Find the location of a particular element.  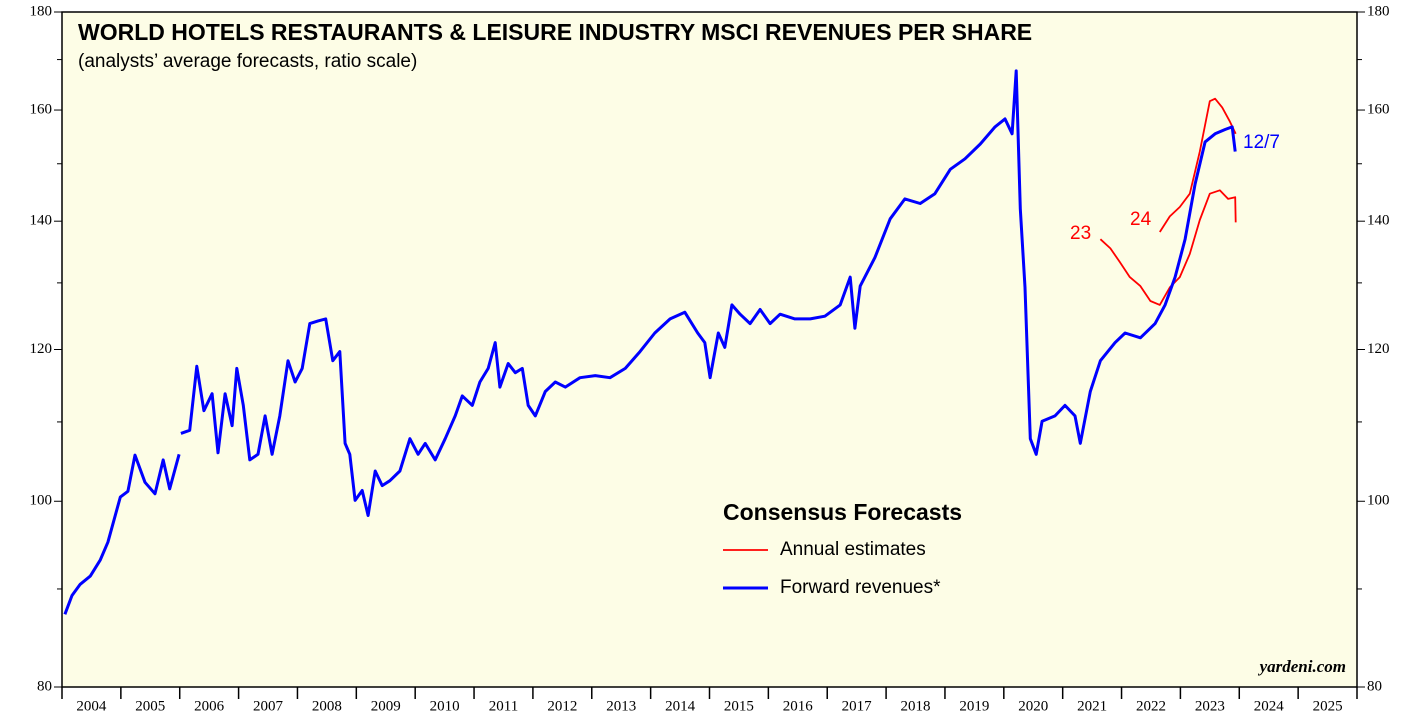

x-tick-label: 2018 is located at coordinates (916, 706).